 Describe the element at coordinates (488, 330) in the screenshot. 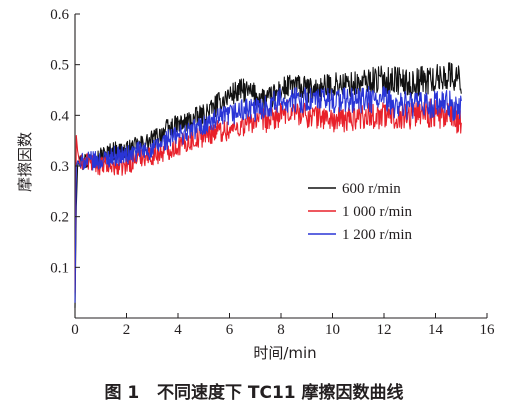

I see `x-tick-label: 16` at that location.